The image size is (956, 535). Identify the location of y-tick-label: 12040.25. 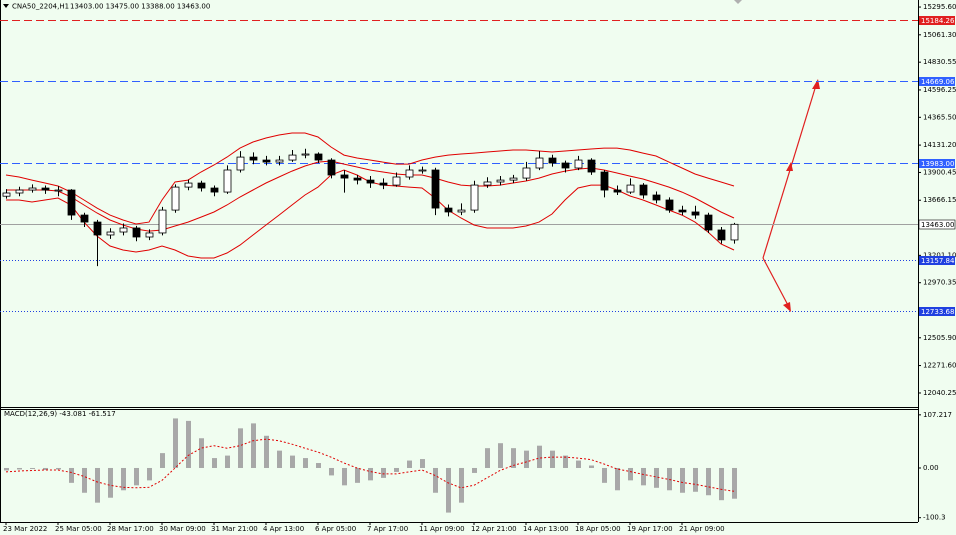
(939, 393).